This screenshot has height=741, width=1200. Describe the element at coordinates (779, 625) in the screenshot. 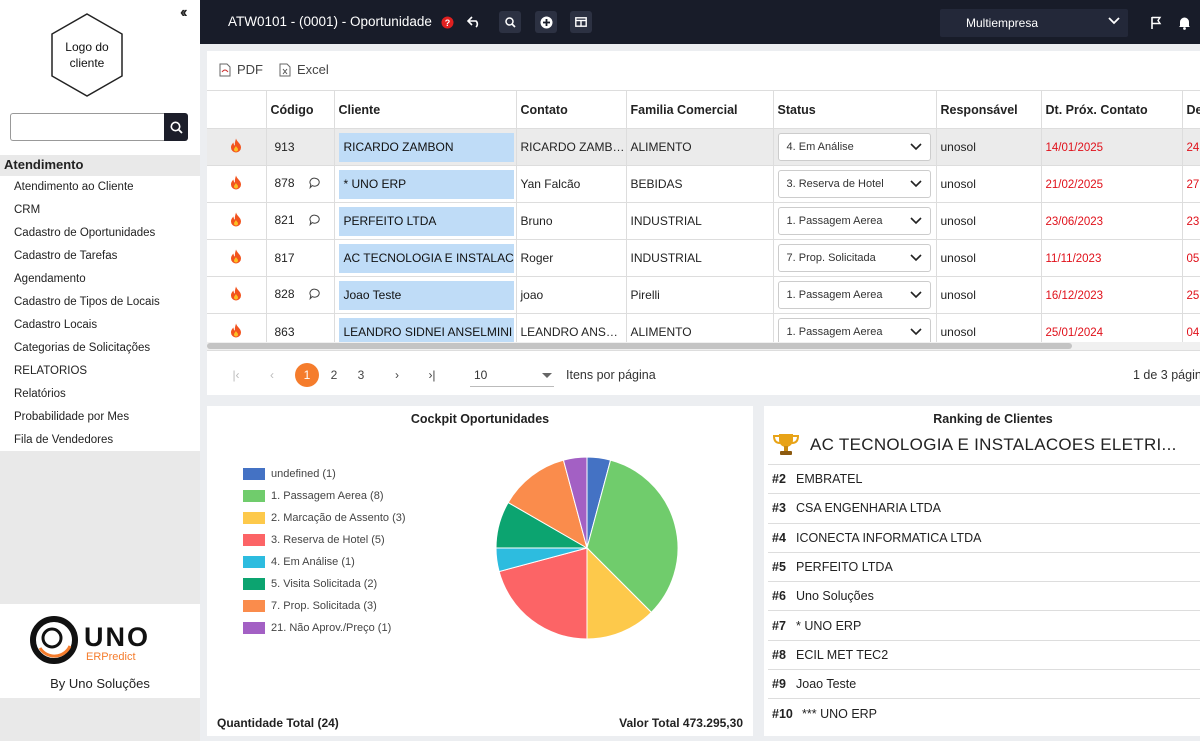

I see `ranking-position: #7` at that location.